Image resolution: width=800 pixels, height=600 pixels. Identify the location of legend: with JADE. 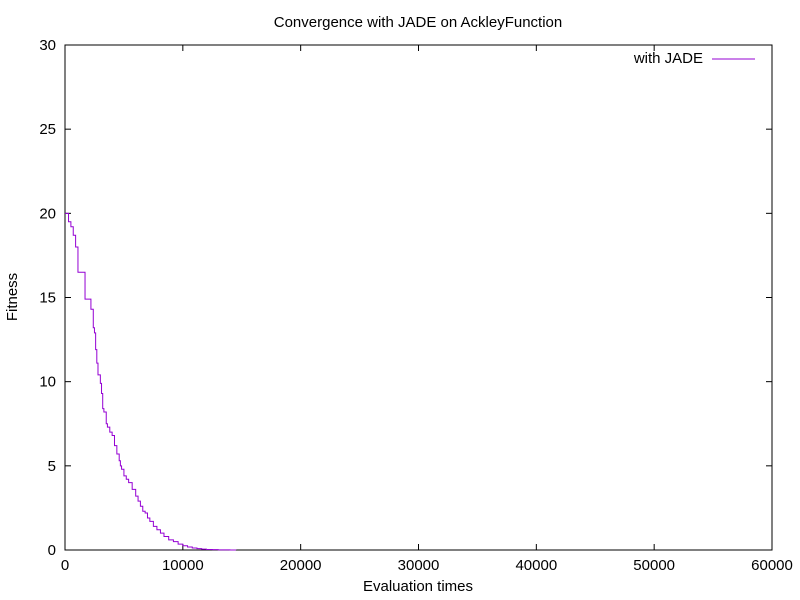
(694, 58).